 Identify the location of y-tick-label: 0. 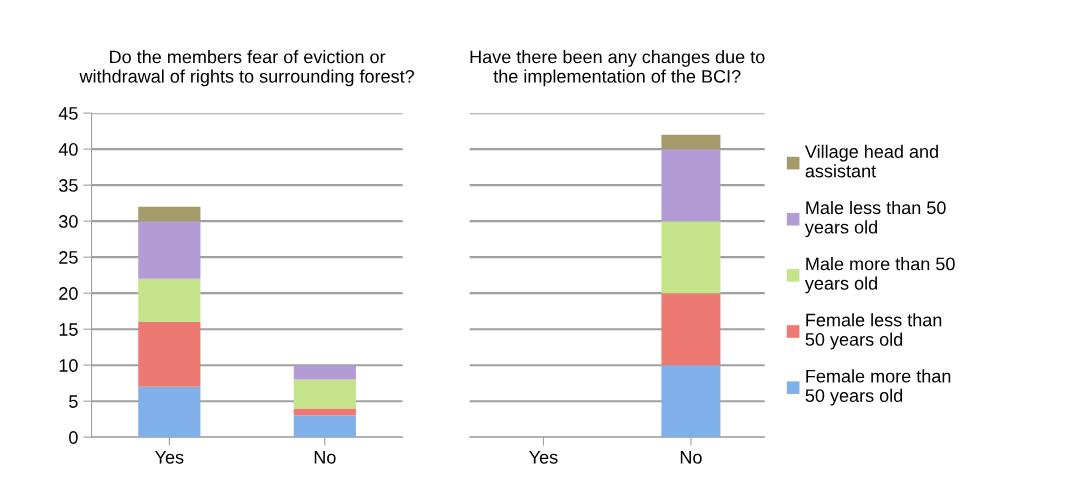
(73, 437).